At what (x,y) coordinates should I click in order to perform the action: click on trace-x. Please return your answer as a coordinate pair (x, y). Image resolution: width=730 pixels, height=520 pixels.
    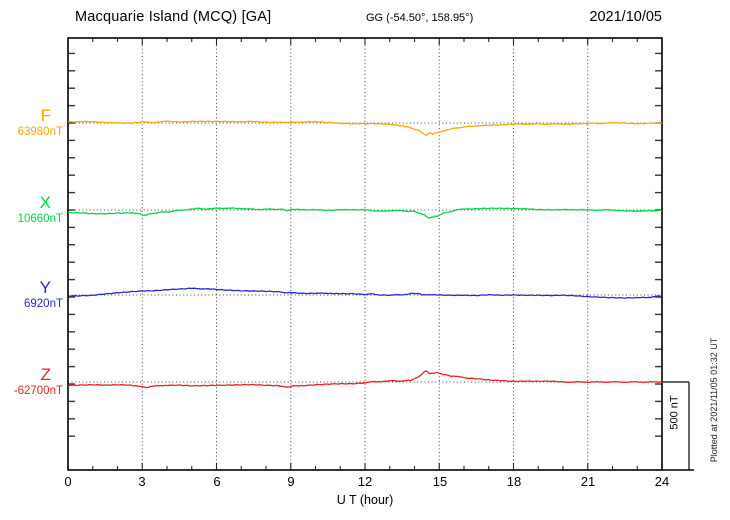
    Looking at the image, I should click on (364, 213).